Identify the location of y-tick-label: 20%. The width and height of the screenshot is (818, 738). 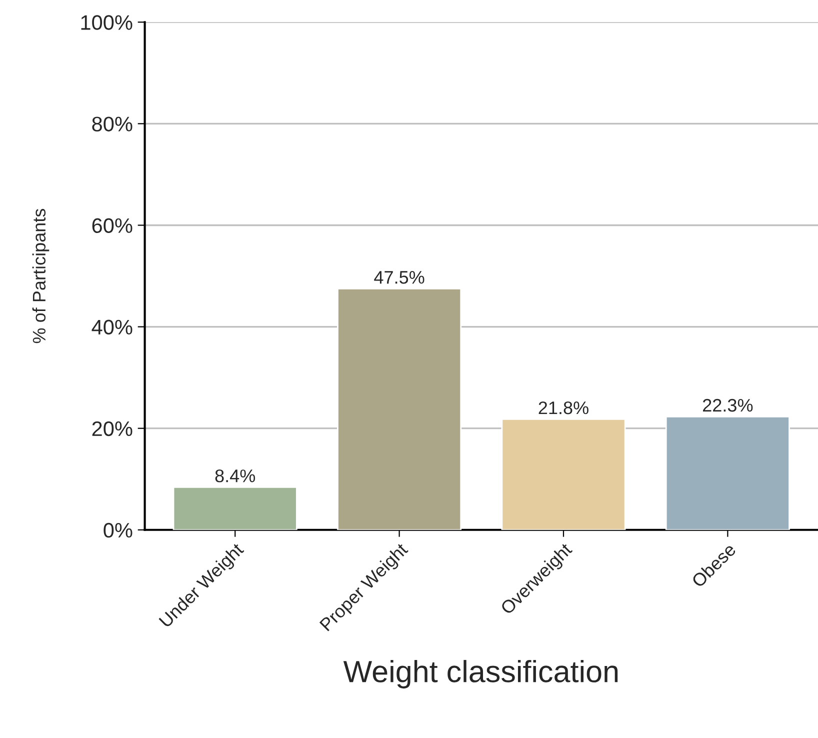
(112, 428).